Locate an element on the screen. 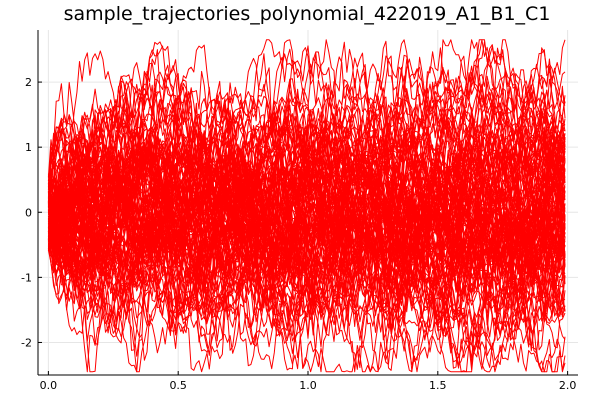 The image size is (600, 400). y-tick-label: 1 is located at coordinates (28, 147).